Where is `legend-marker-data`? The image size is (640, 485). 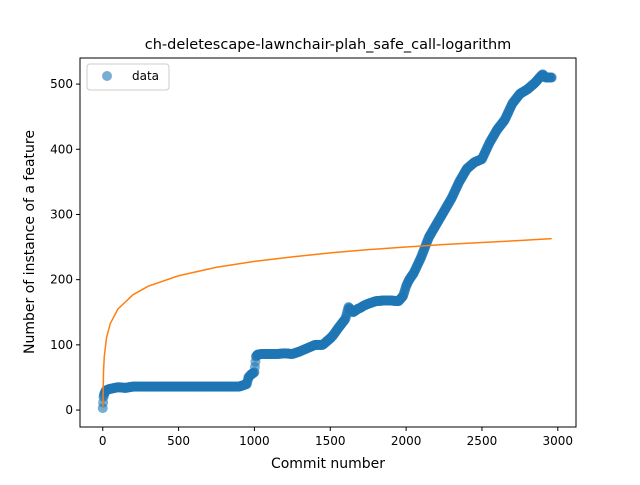
legend-marker-data is located at coordinates (107, 76).